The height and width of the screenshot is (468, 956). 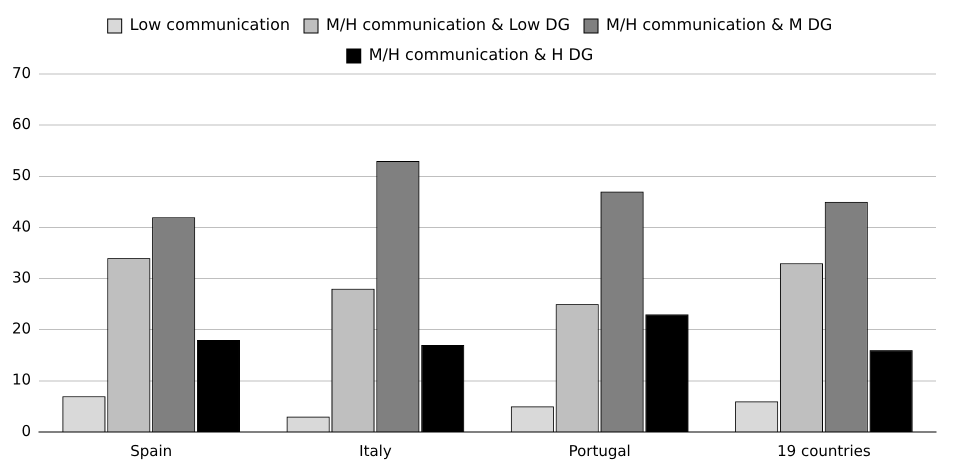 I want to click on legend-label: Low communication, so click(x=210, y=24).